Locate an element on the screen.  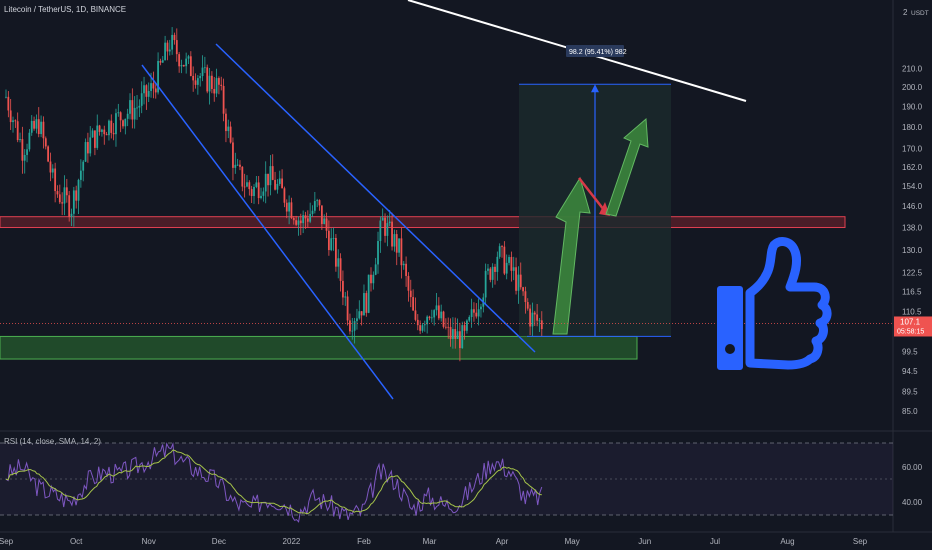
price-tick-label: 89.5 is located at coordinates (910, 391).